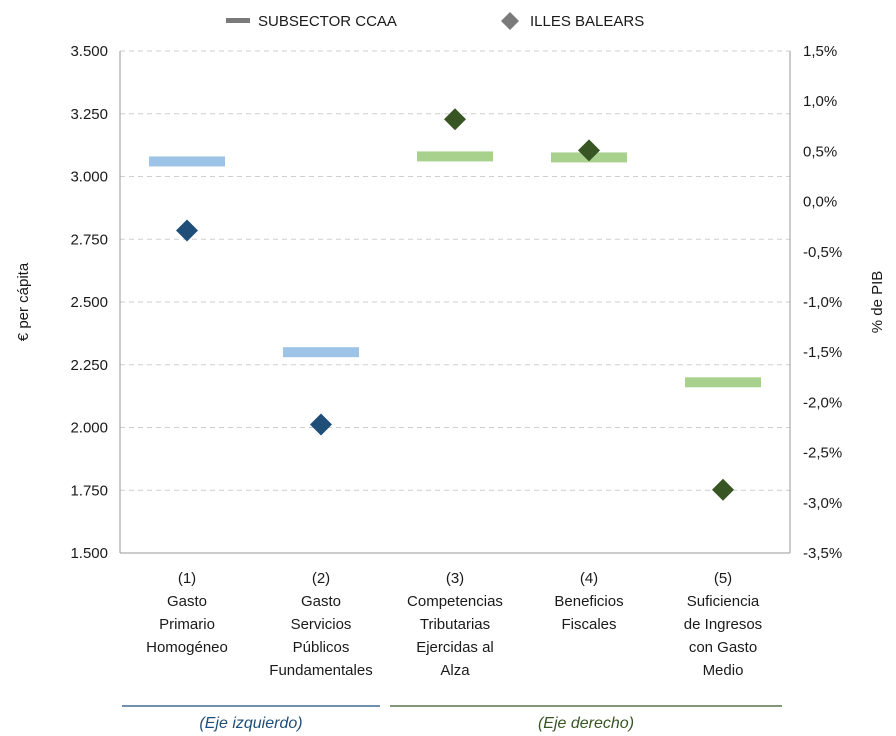  I want to click on legend: SUBSECTOR CCAA ILLES BALEARS, so click(435, 21).